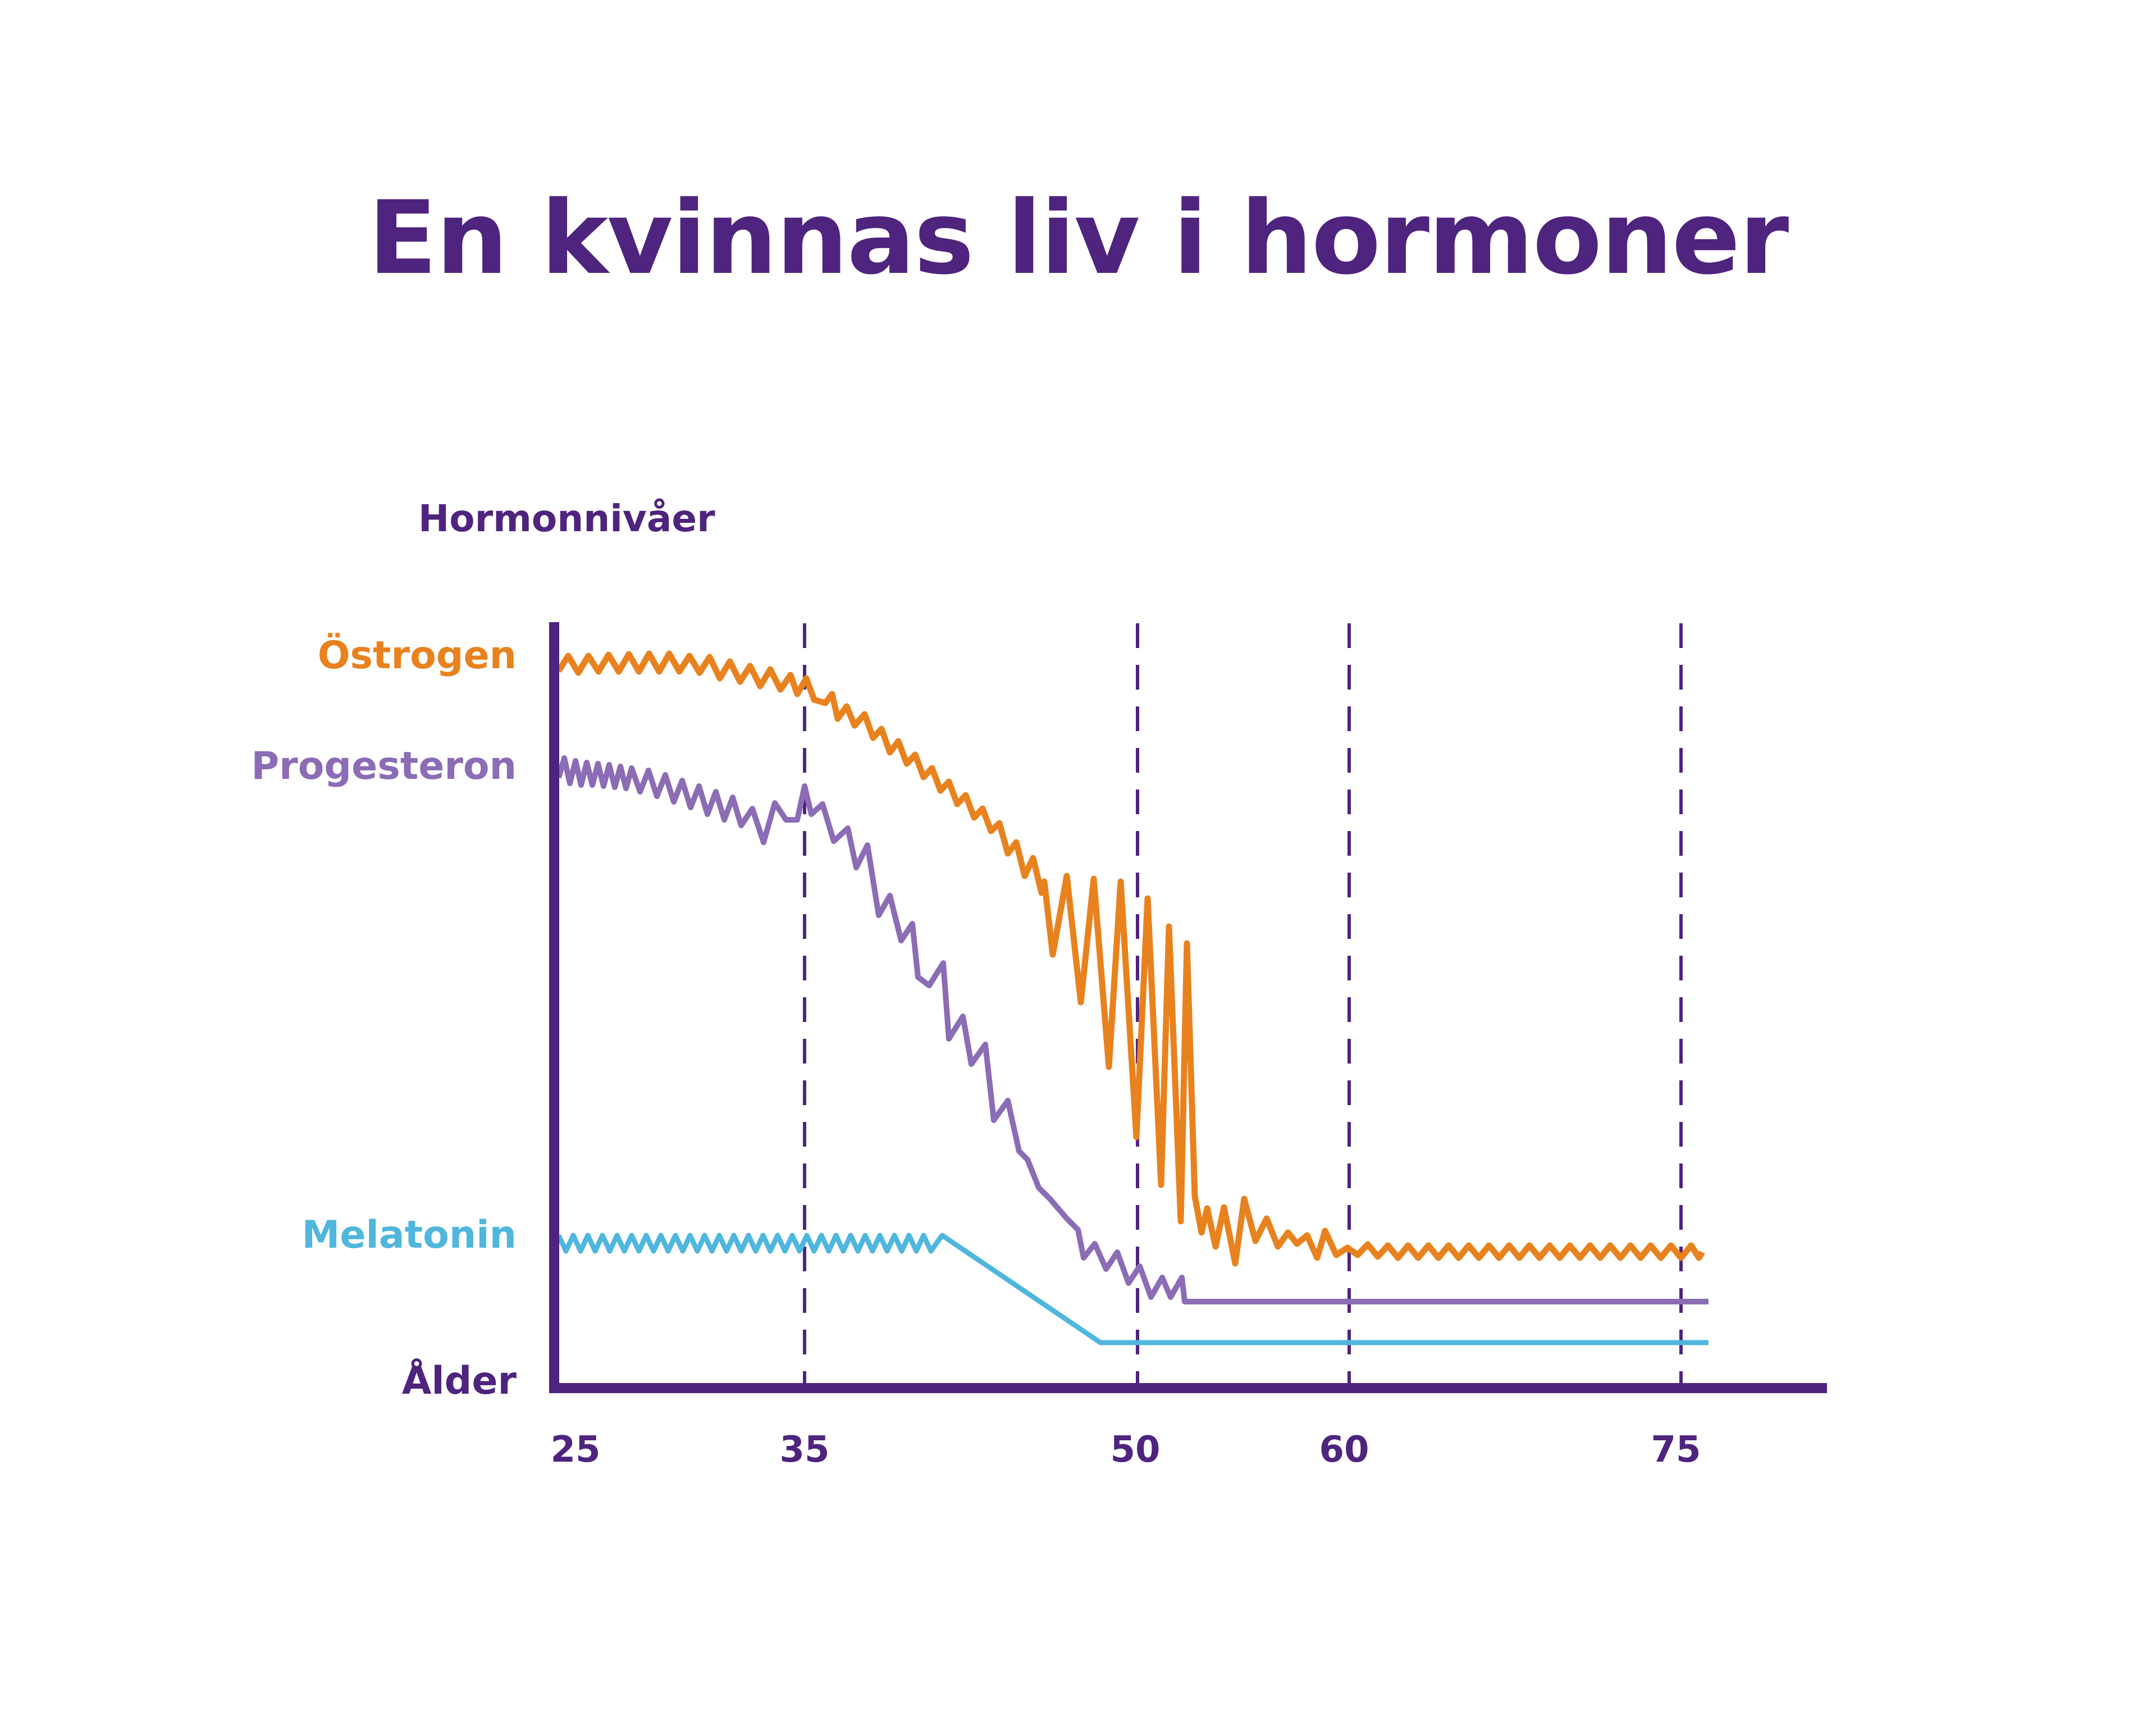 This screenshot has width=2156, height=1725. Describe the element at coordinates (1078, 239) in the screenshot. I see `chart-title: En kvinnas liv i hormoner` at that location.